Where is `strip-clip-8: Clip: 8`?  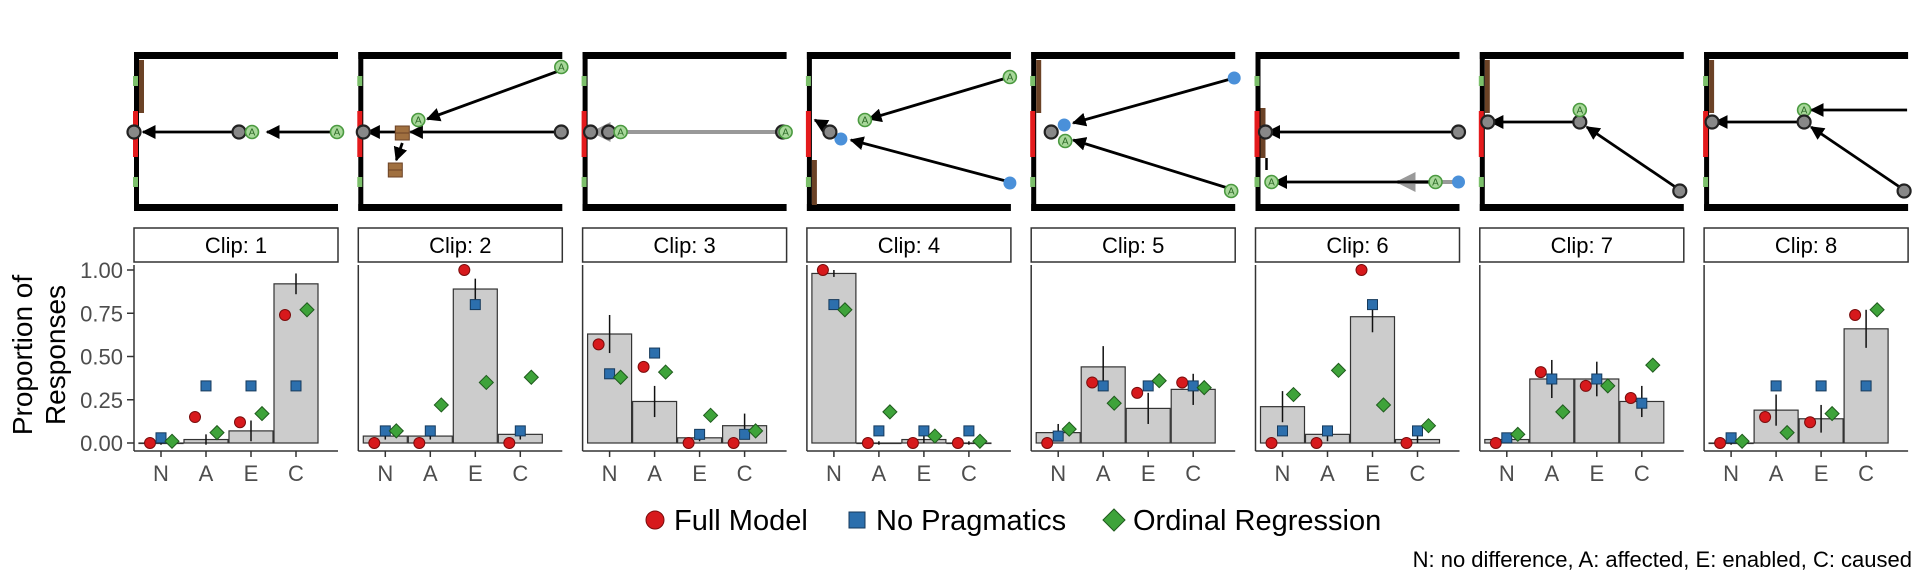
strip-clip-8: Clip: 8 is located at coordinates (1806, 245).